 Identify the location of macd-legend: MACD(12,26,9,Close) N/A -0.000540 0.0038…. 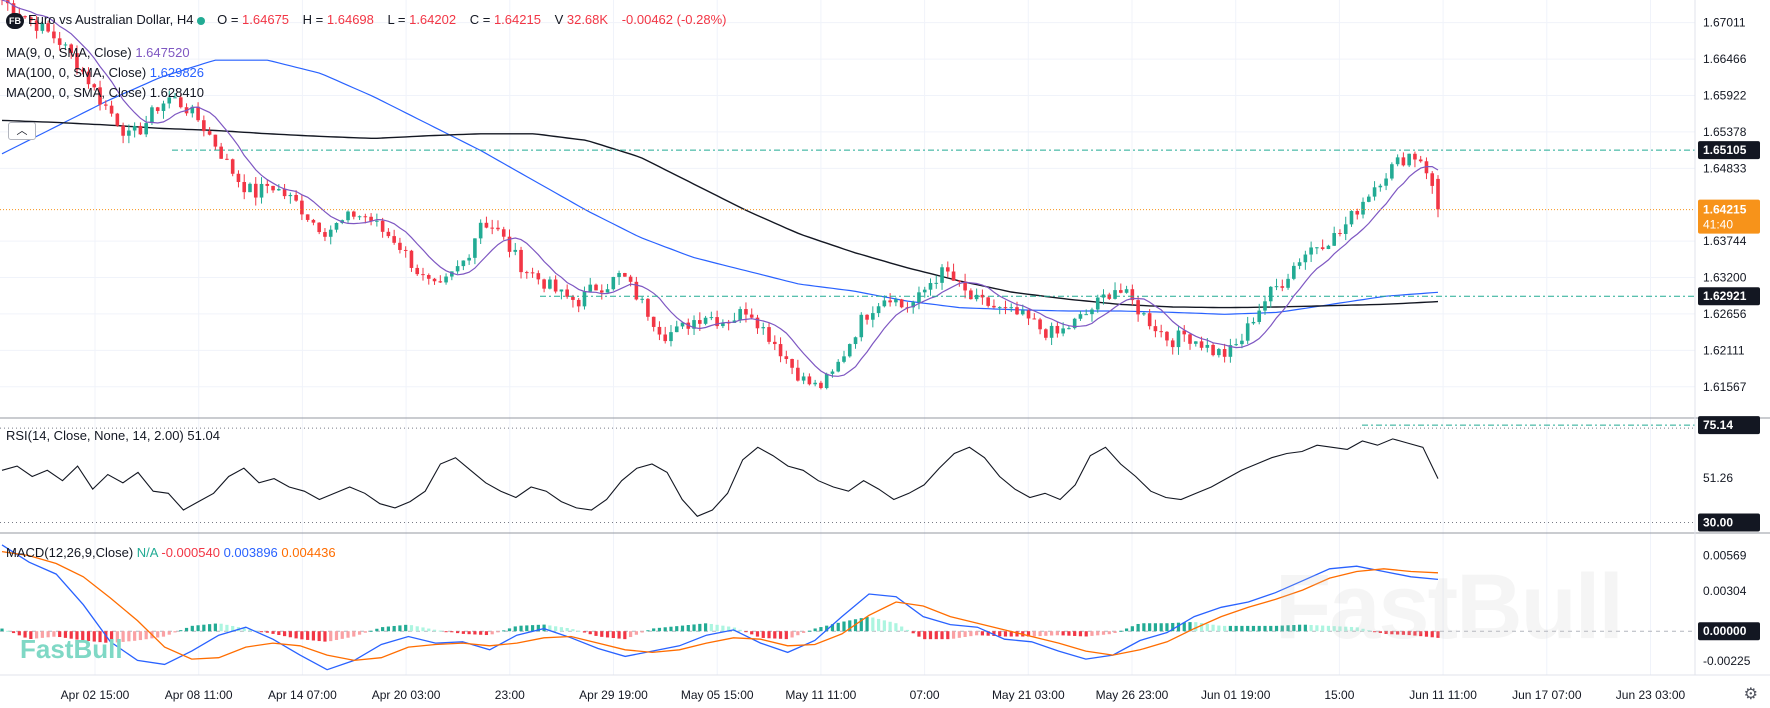
(171, 553).